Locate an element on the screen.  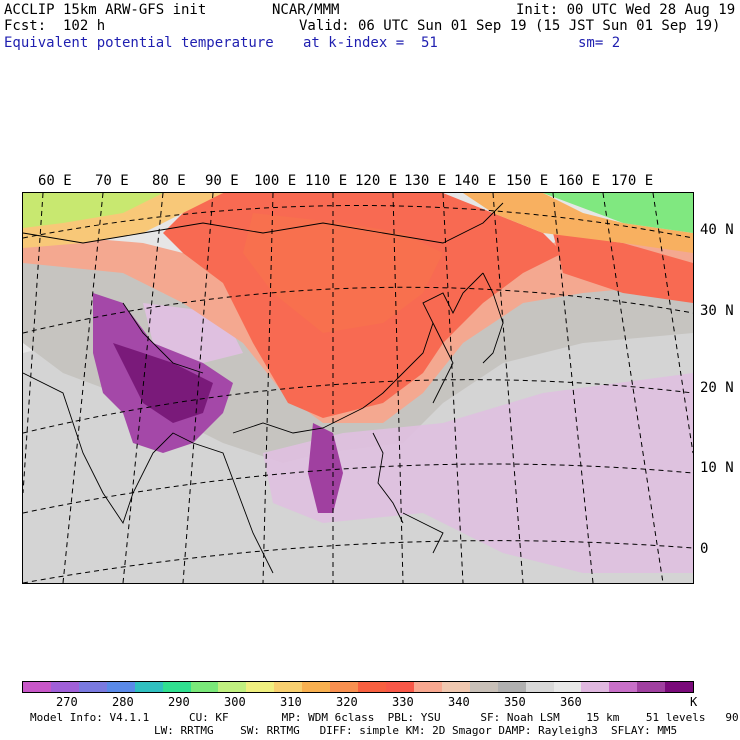
orange-northeast is located at coordinates (578, 223).